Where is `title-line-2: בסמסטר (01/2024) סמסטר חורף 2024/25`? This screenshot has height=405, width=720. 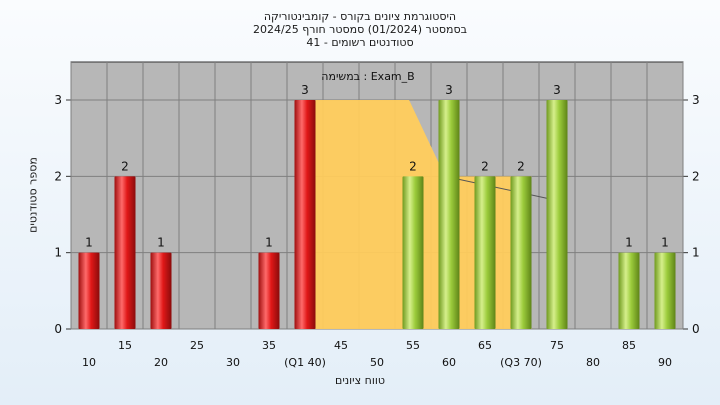 title-line-2: בסמסטר (01/2024) סמסטר חורף 2024/25 is located at coordinates (360, 29).